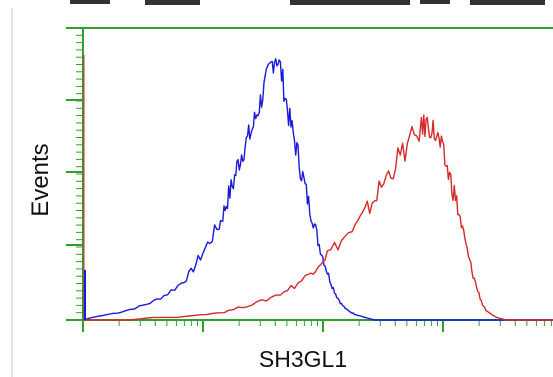 The height and width of the screenshot is (377, 553). Describe the element at coordinates (303, 359) in the screenshot. I see `x-axis-label: SH3GL1` at that location.